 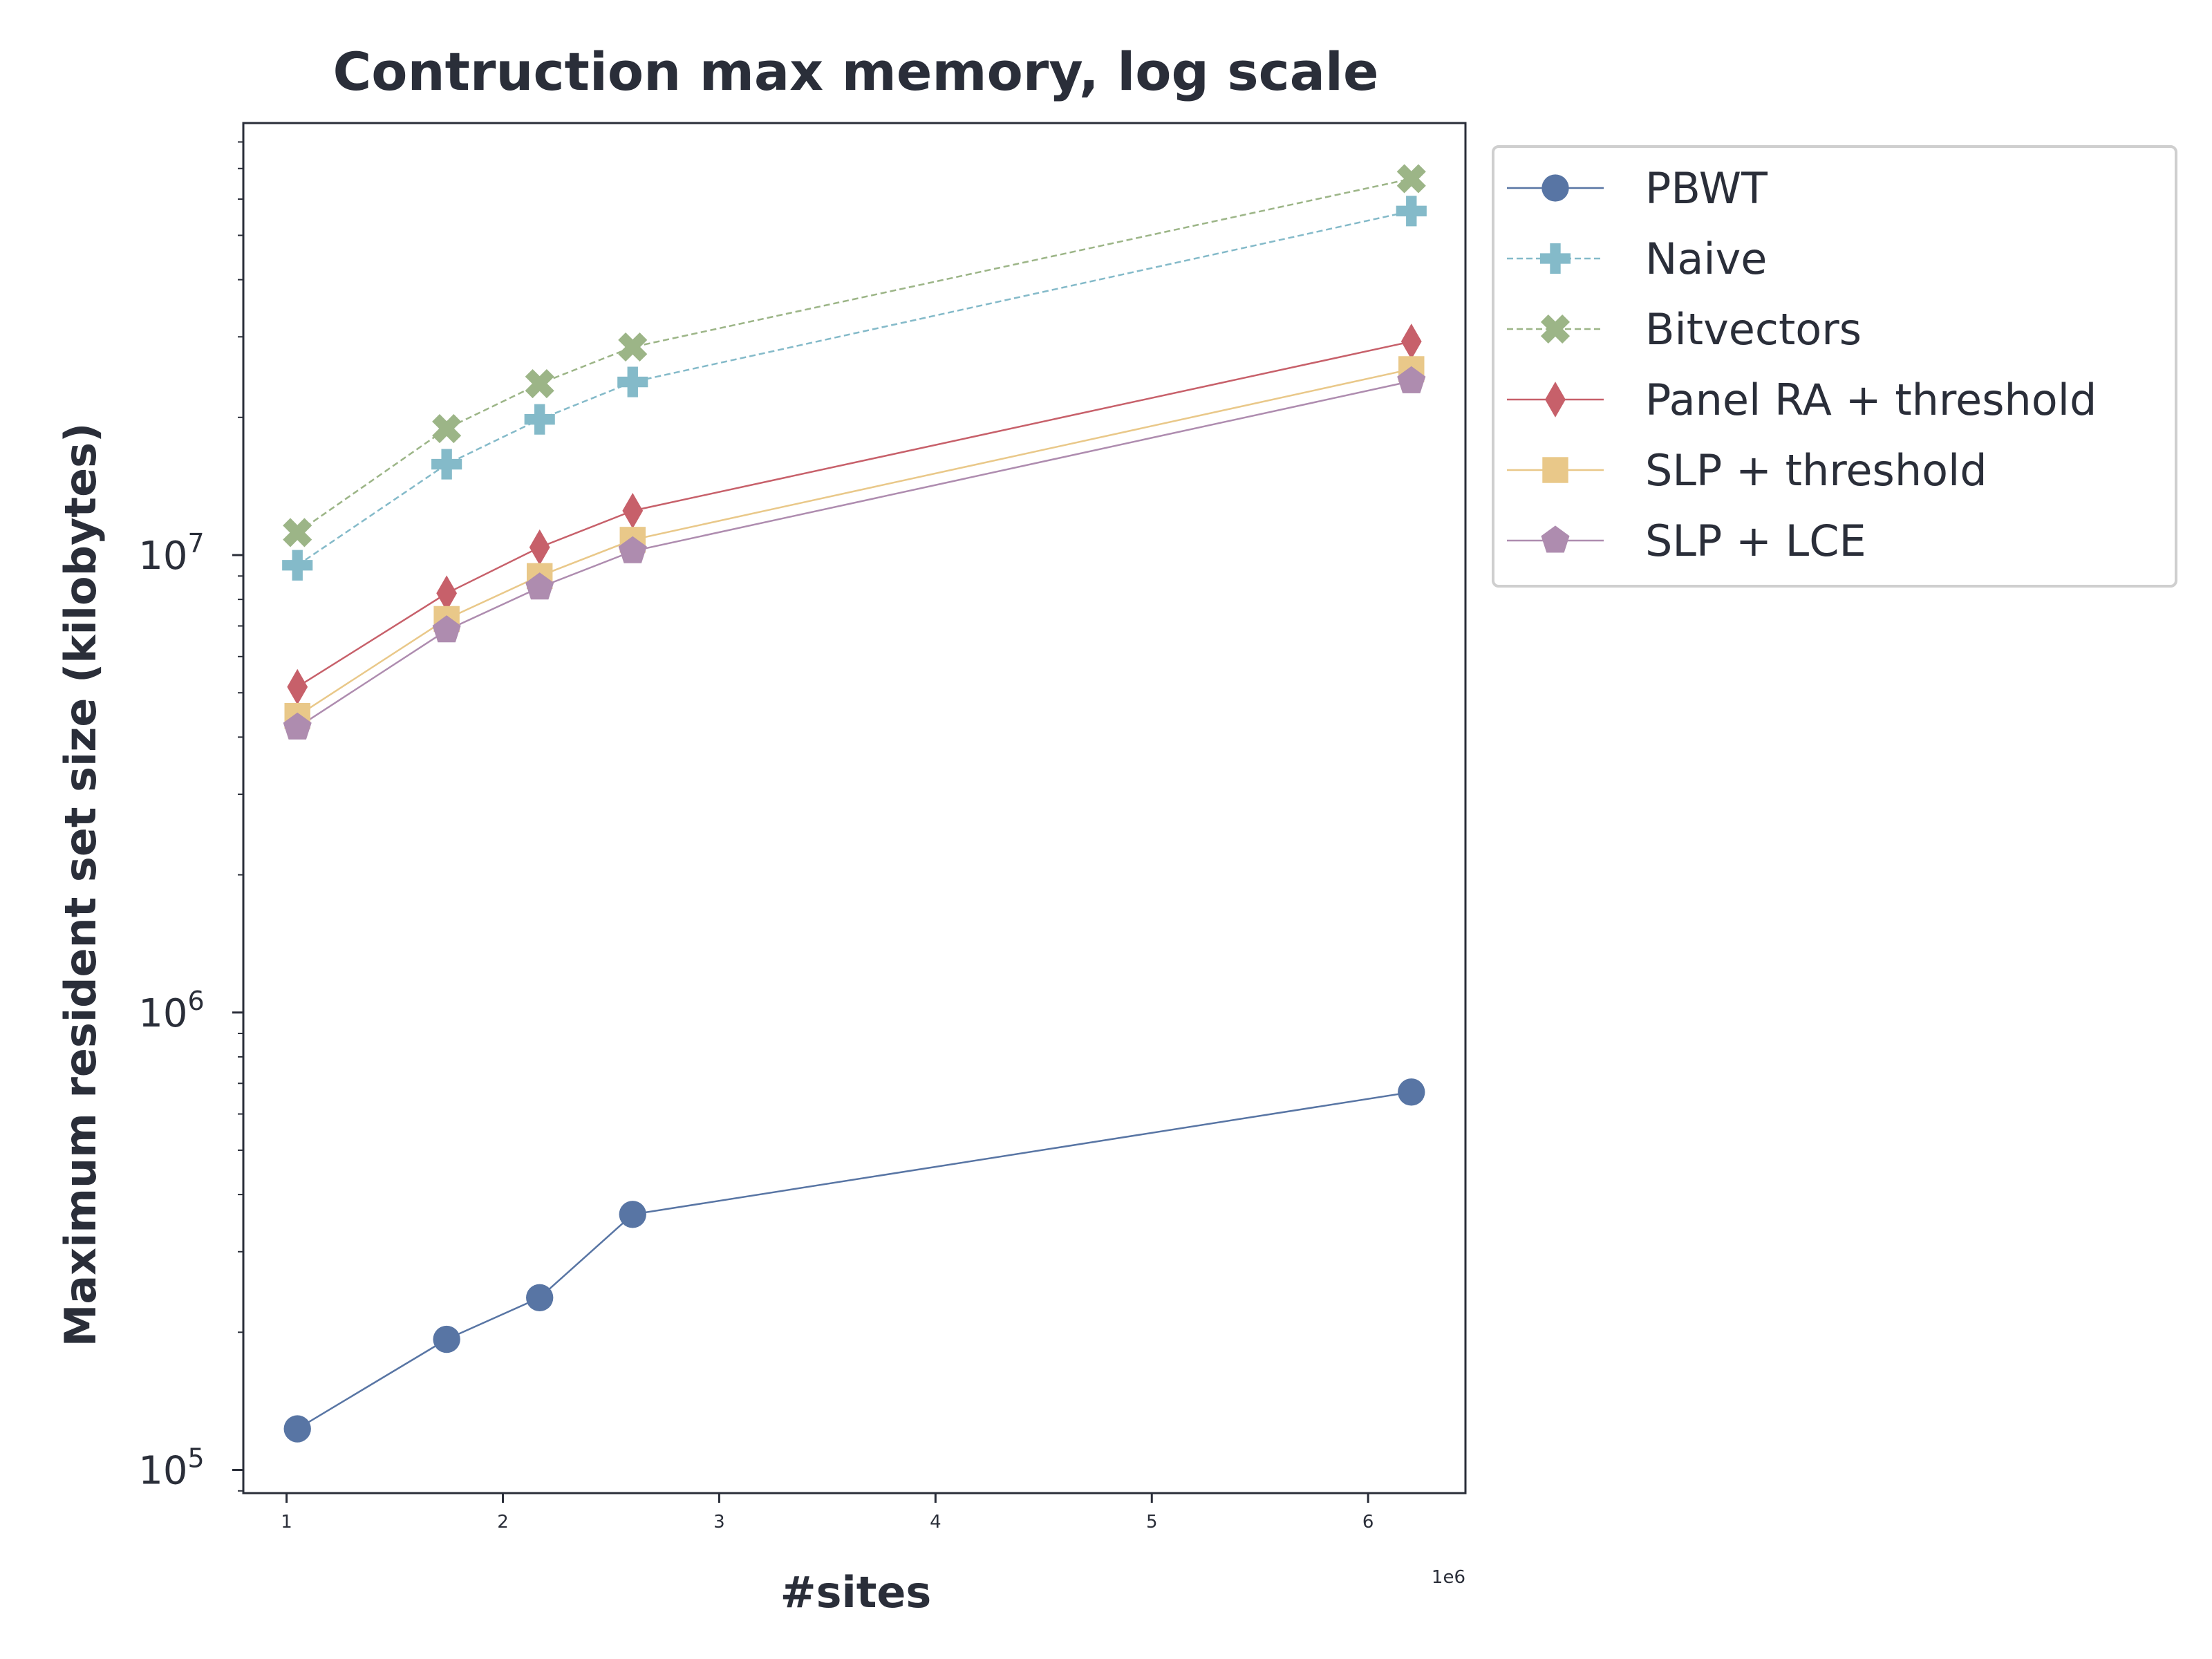 What do you see at coordinates (1448, 1577) in the screenshot?
I see `x-offset-label: 1e6` at bounding box center [1448, 1577].